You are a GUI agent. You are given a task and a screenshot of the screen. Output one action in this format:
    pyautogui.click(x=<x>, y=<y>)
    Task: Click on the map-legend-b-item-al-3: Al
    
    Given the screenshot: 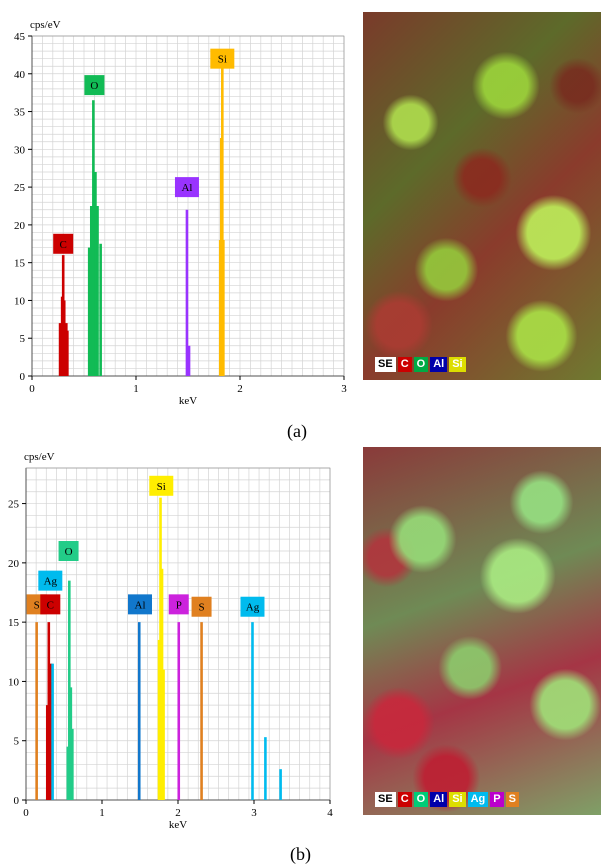 What is the action you would take?
    pyautogui.click(x=438, y=799)
    